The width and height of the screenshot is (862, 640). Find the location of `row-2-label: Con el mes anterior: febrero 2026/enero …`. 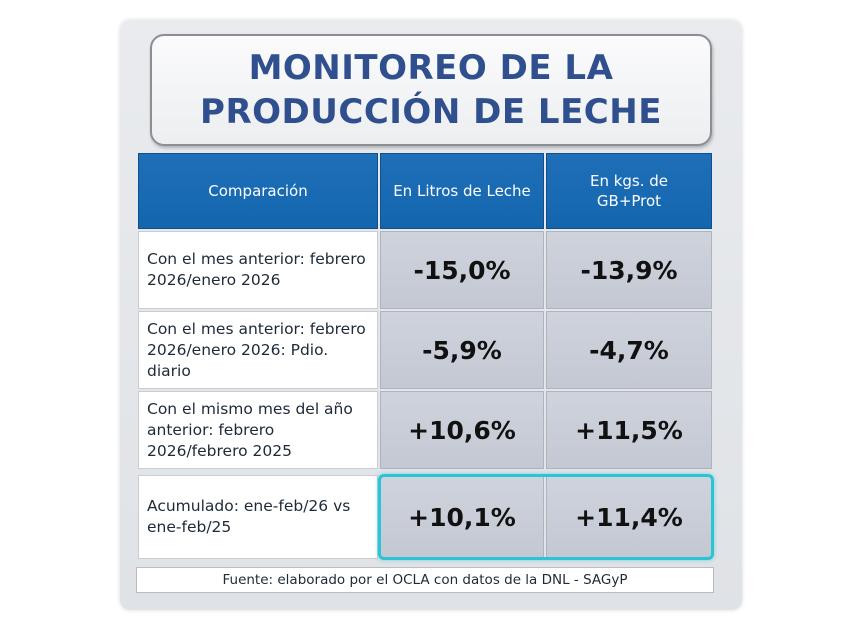

row-2-label: Con el mes anterior: febrero 2026/enero … is located at coordinates (258, 350).